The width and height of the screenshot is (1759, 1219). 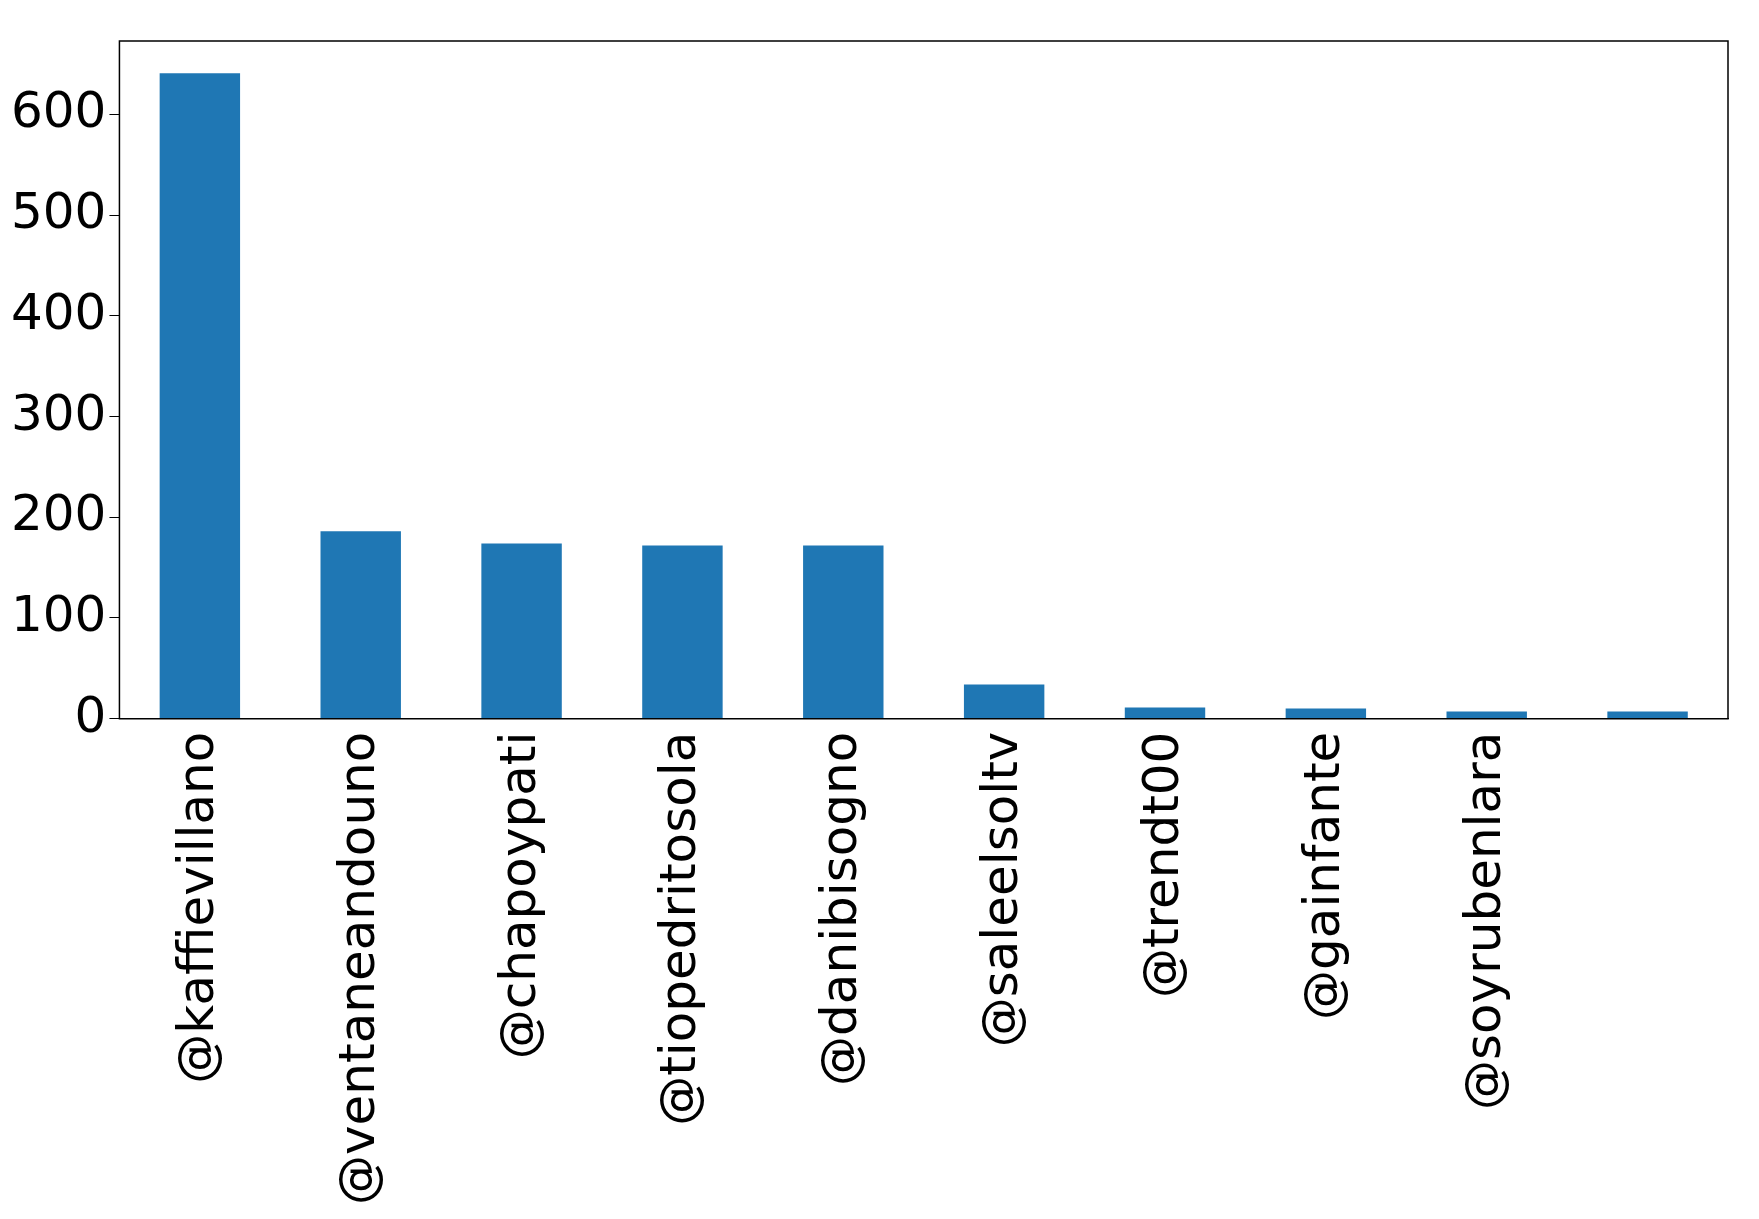 I want to click on x-tick-label: @trendt00, so click(x=1160, y=865).